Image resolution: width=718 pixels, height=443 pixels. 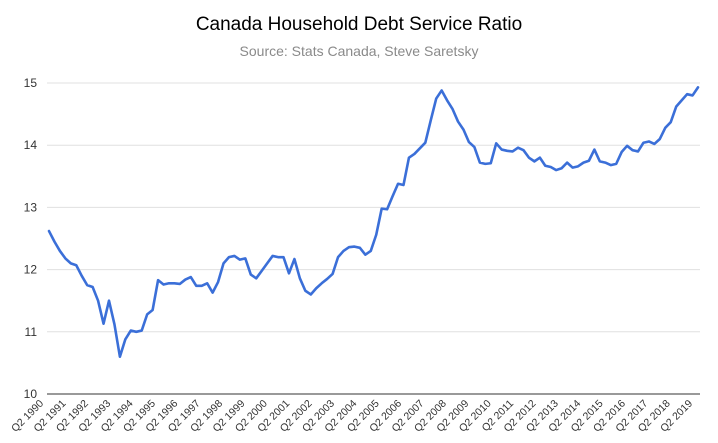 I want to click on y-tick-label: 15, so click(x=31, y=83).